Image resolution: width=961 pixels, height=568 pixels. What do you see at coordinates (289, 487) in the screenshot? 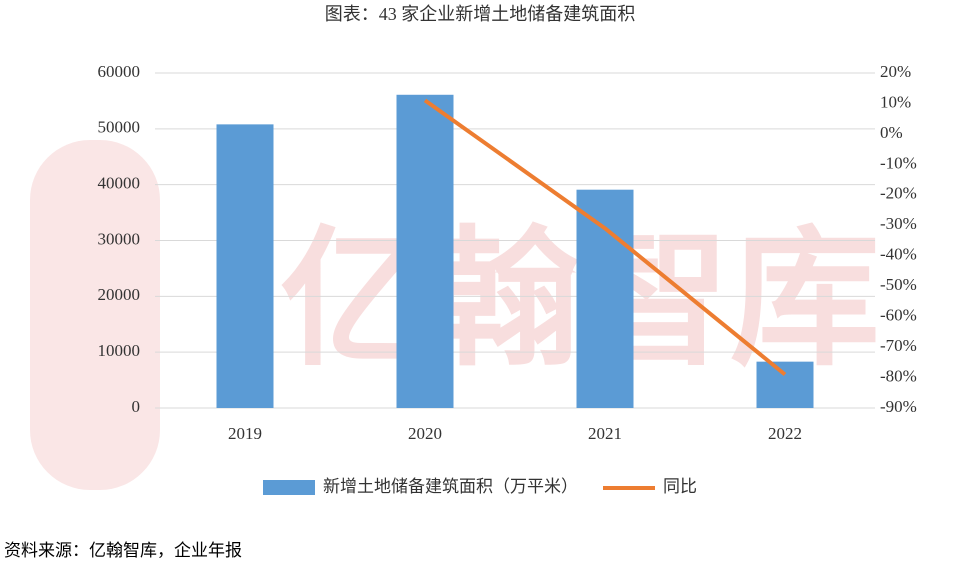
I see `legend-swatch` at bounding box center [289, 487].